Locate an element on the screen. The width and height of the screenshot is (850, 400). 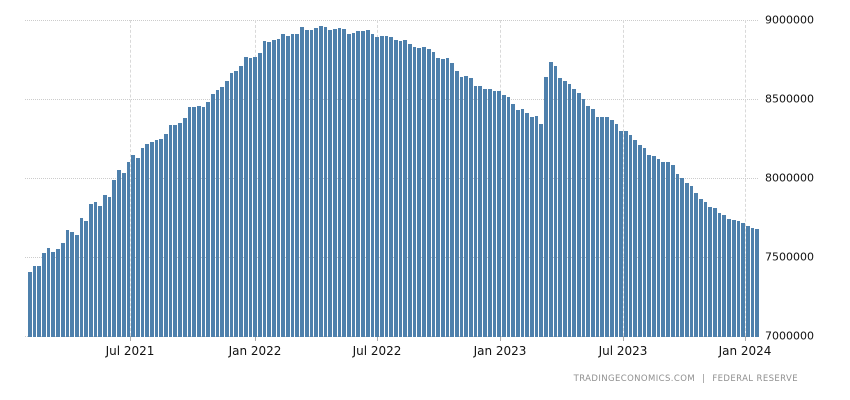
attribution-site-link: TRADINGECONOMICS.COM is located at coordinates (634, 379).